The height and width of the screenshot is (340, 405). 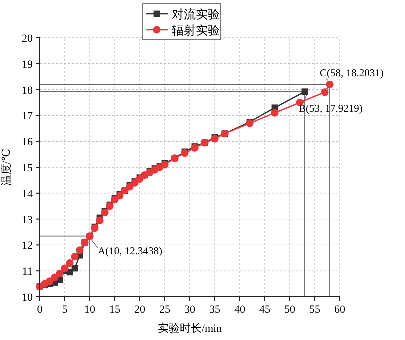 I want to click on y-tick-label: 13, so click(x=28, y=220).